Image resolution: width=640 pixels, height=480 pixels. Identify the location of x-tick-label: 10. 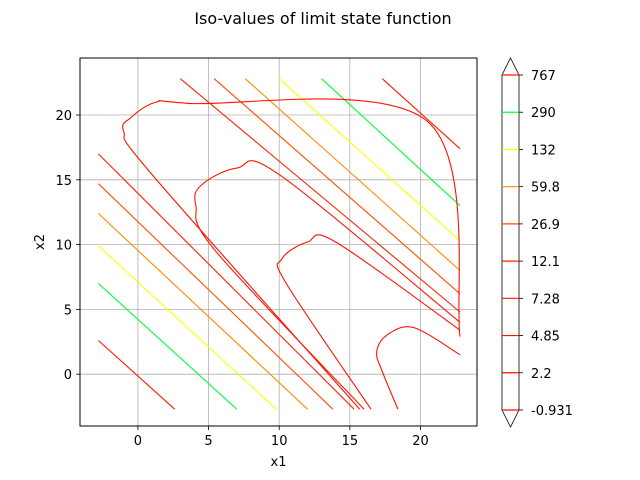
(279, 441).